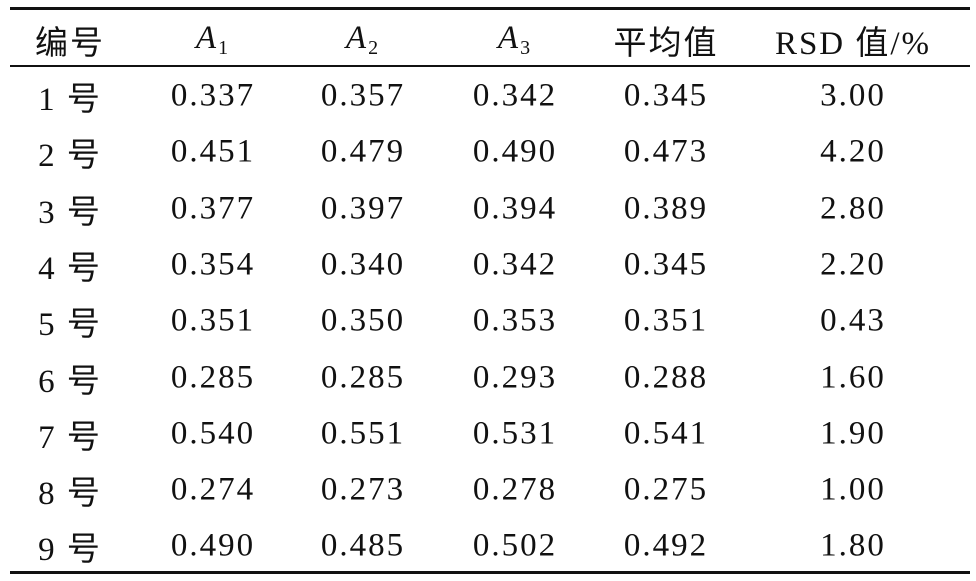 The height and width of the screenshot is (581, 976). I want to click on row-label: 7 号, so click(70, 437).